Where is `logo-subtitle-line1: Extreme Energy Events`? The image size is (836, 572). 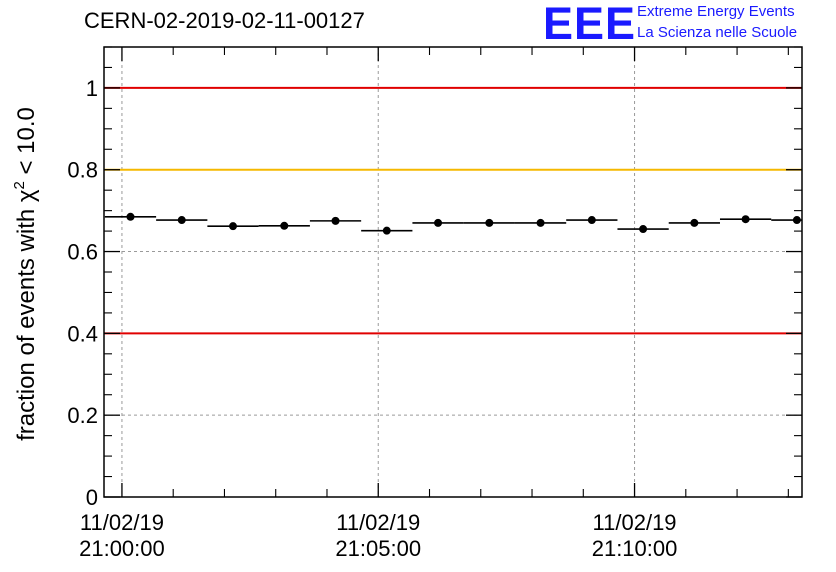
logo-subtitle-line1: Extreme Energy Events is located at coordinates (716, 11).